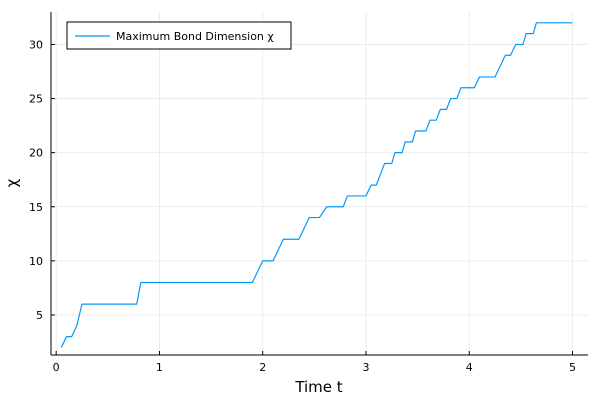  Describe the element at coordinates (36, 153) in the screenshot. I see `y-tick-label: 20` at that location.